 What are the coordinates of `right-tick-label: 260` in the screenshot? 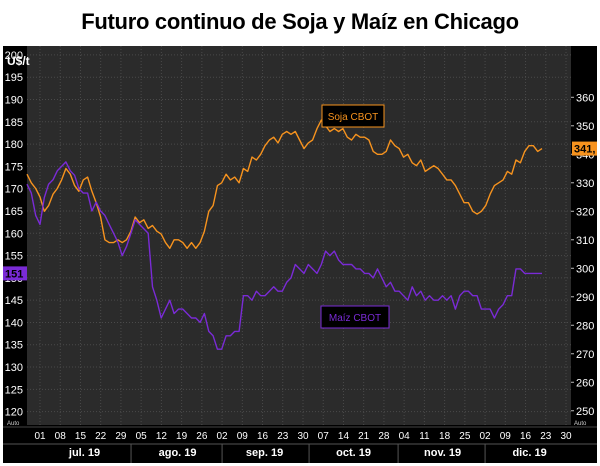 It's located at (585, 383).